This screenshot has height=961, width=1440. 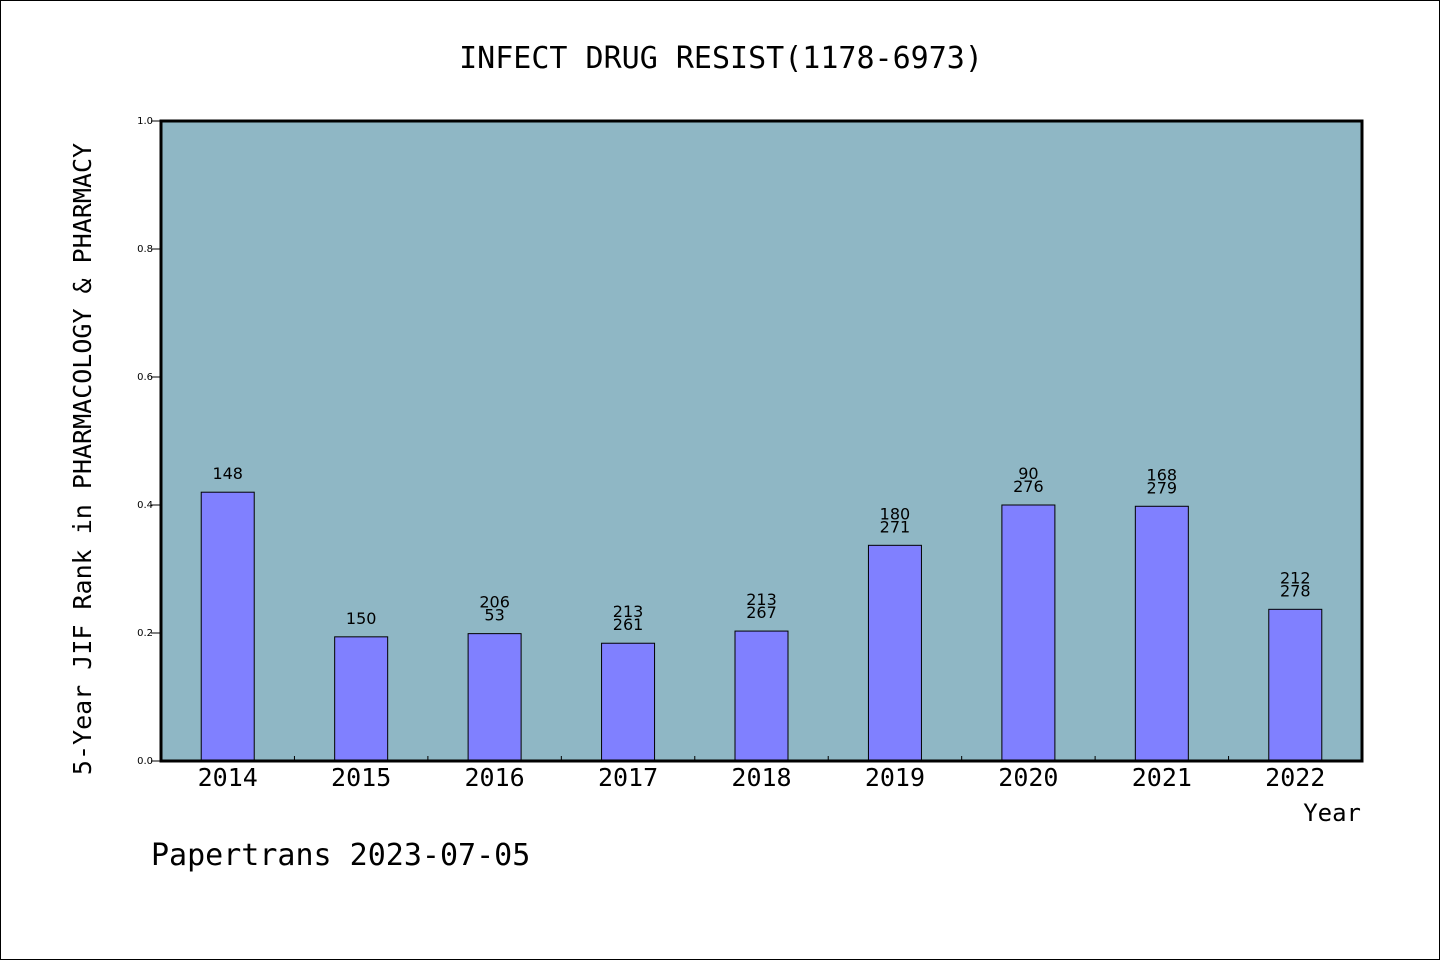 What do you see at coordinates (149, 441) in the screenshot?
I see `y-axis: 0.0 0.2 0.4 0.6 0.8 1.0` at bounding box center [149, 441].